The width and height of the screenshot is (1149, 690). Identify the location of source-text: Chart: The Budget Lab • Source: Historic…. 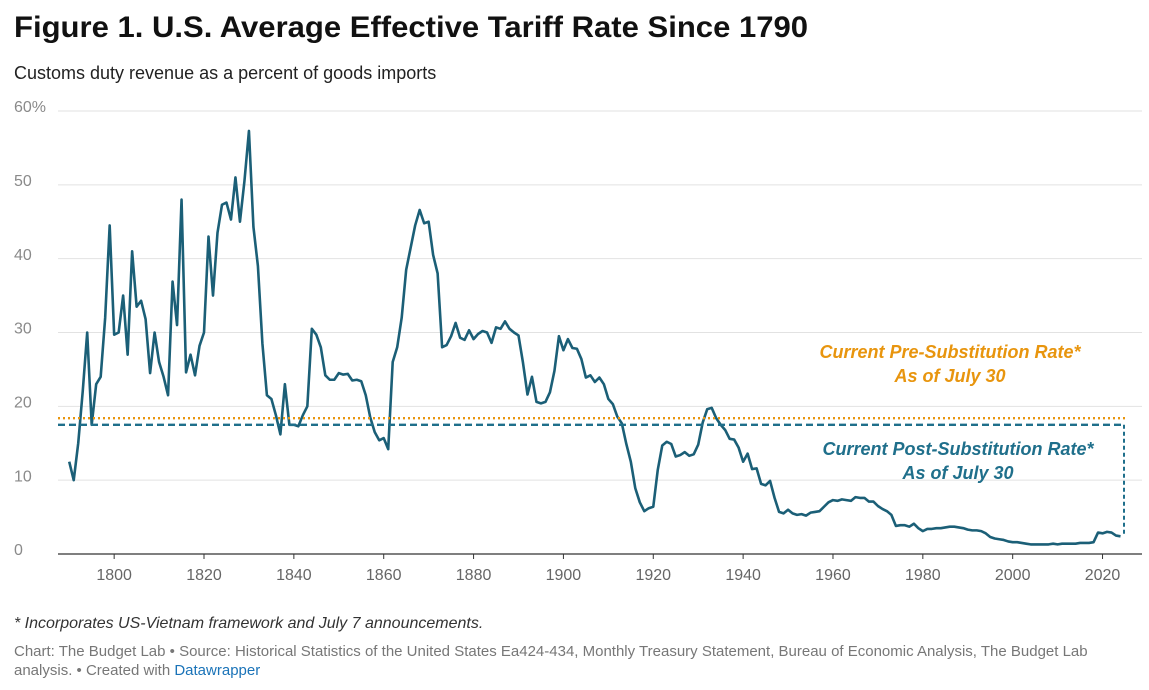
(551, 661).